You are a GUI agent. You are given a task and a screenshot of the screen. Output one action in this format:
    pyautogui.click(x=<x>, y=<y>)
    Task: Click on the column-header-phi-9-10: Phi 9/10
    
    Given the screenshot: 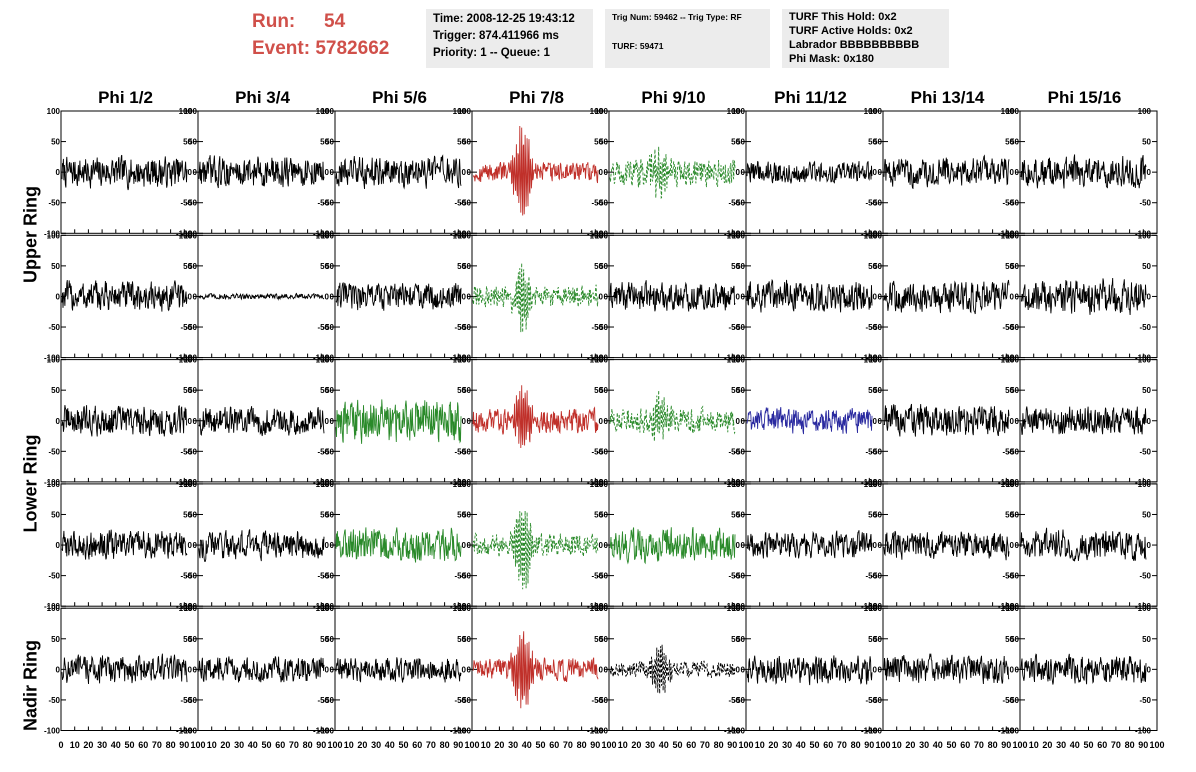 What is the action you would take?
    pyautogui.click(x=673, y=97)
    